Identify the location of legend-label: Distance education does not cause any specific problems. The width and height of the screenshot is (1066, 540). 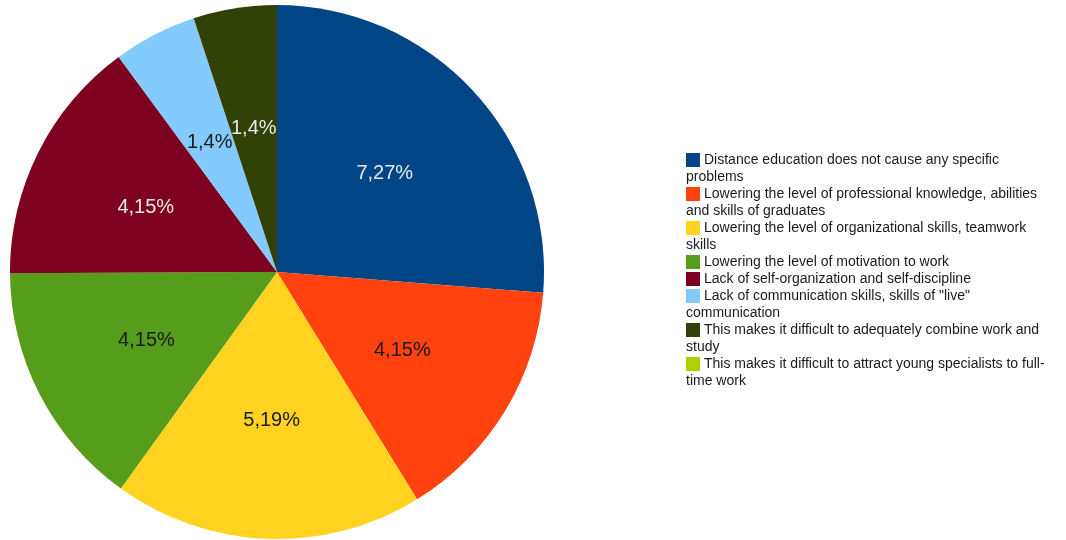
(842, 167).